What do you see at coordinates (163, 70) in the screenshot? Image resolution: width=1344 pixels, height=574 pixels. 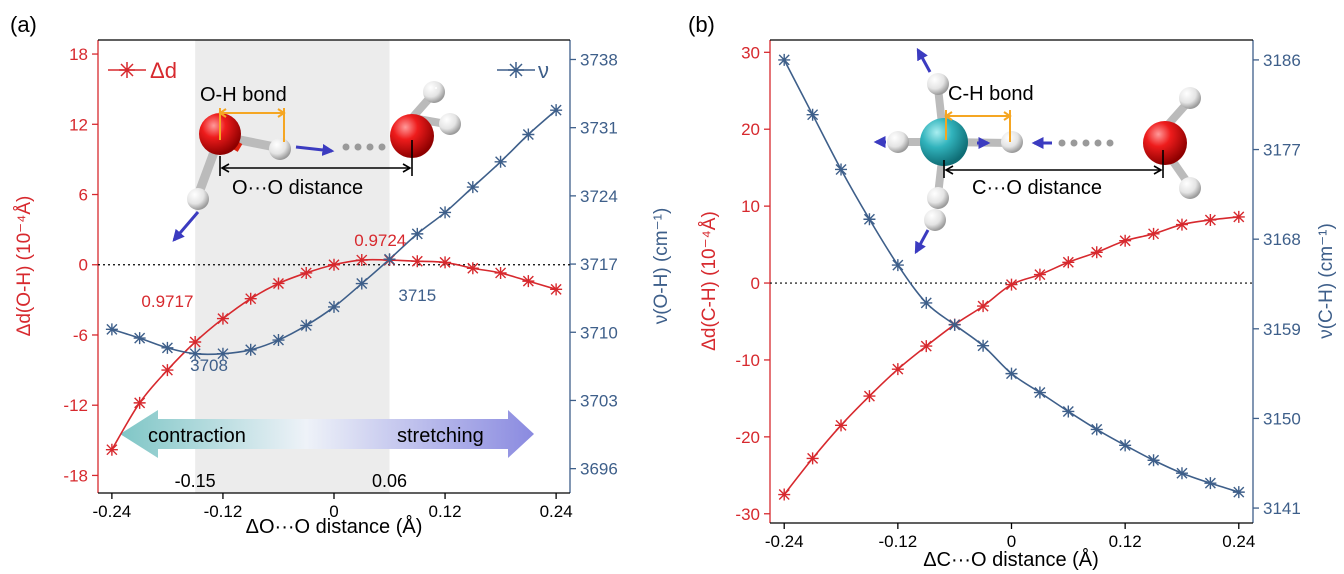 I see `legend-label-red-a: Δd` at bounding box center [163, 70].